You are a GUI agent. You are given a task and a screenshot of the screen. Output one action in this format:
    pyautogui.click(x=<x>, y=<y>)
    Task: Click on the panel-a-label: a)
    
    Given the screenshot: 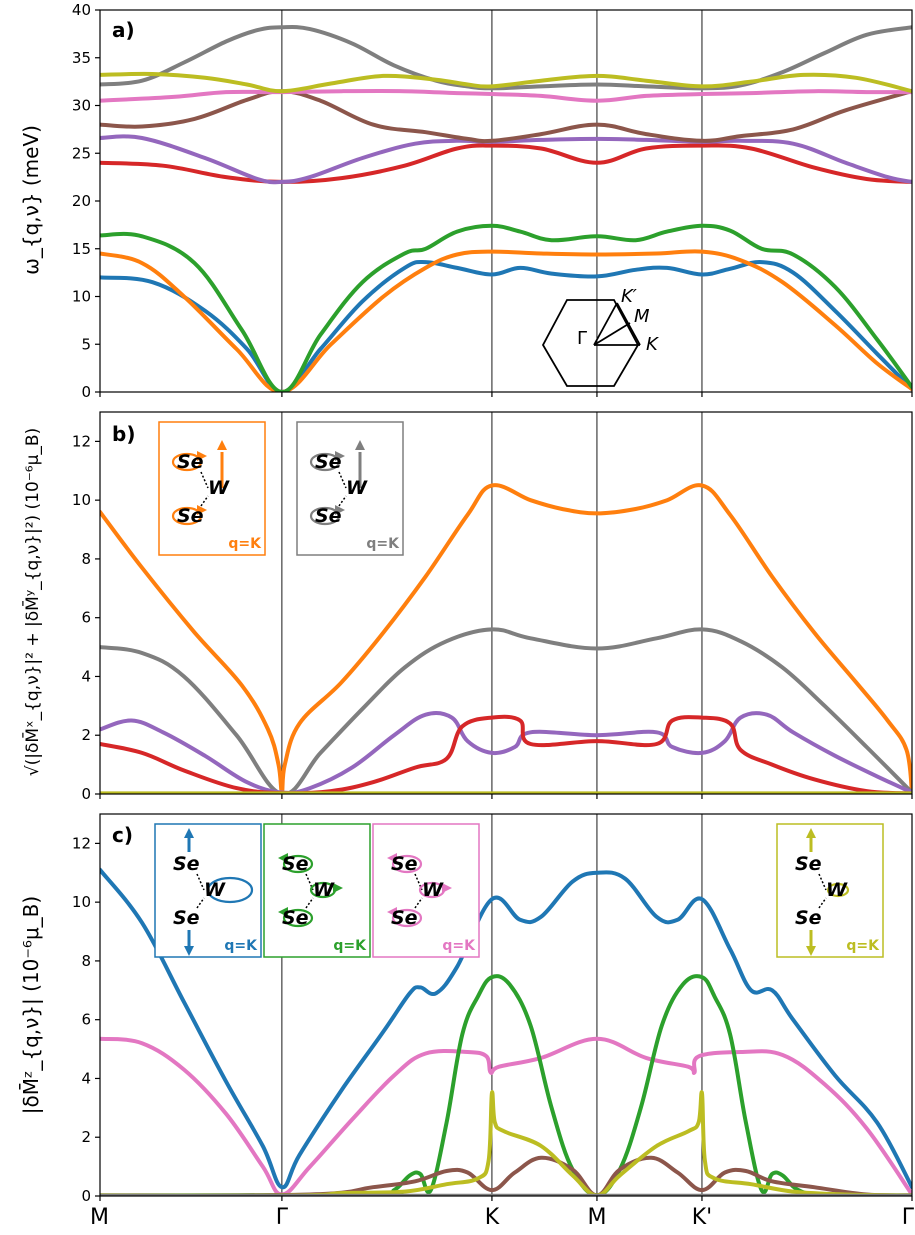 What is the action you would take?
    pyautogui.click(x=123, y=30)
    